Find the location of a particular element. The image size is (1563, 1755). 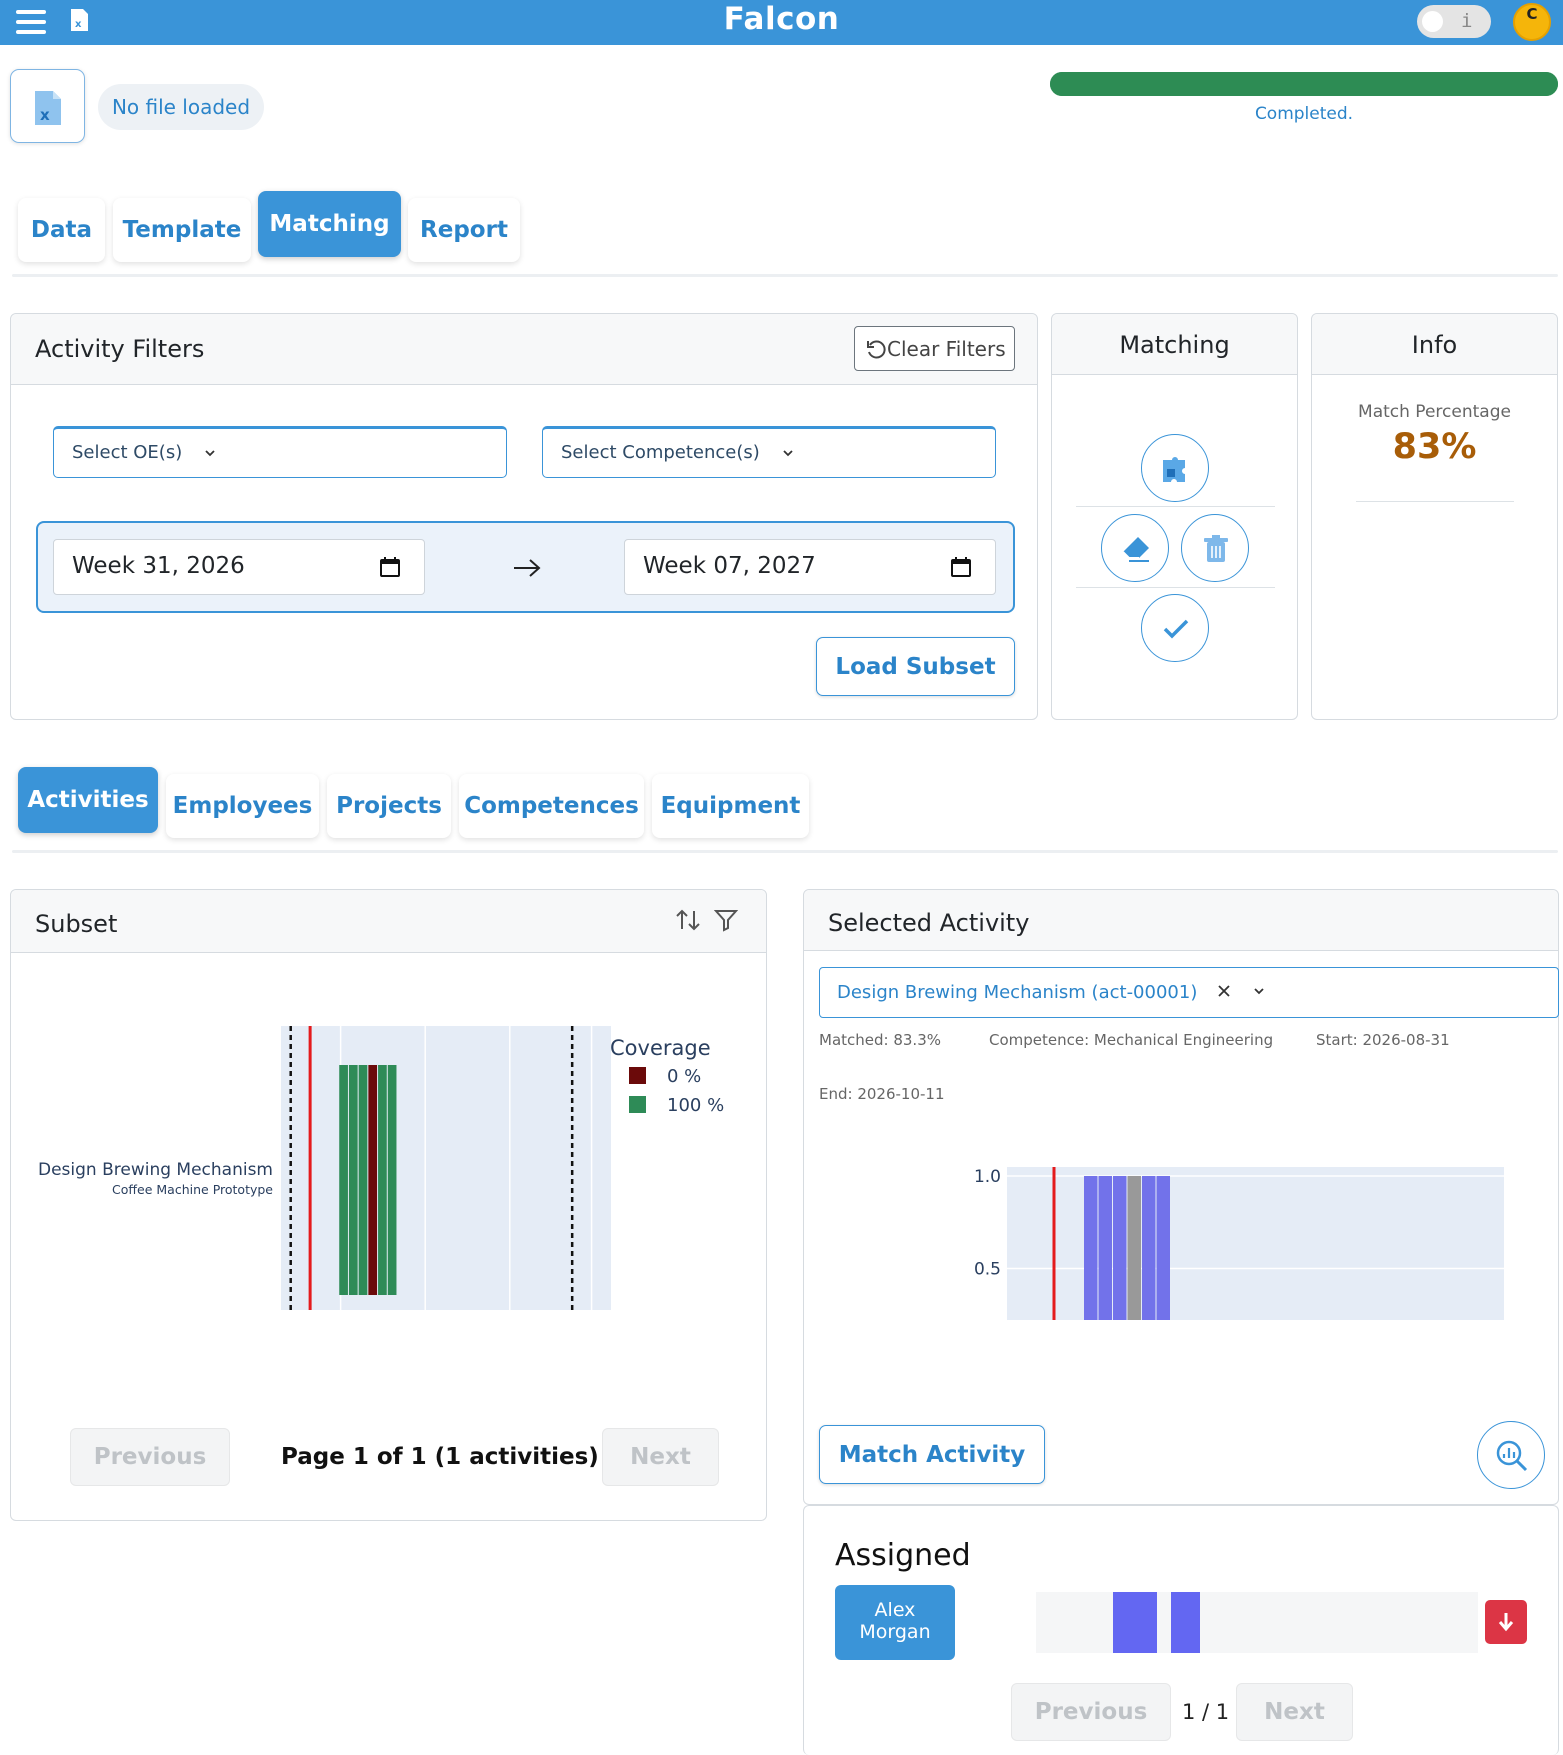

checkmark-icon is located at coordinates (1176, 629).